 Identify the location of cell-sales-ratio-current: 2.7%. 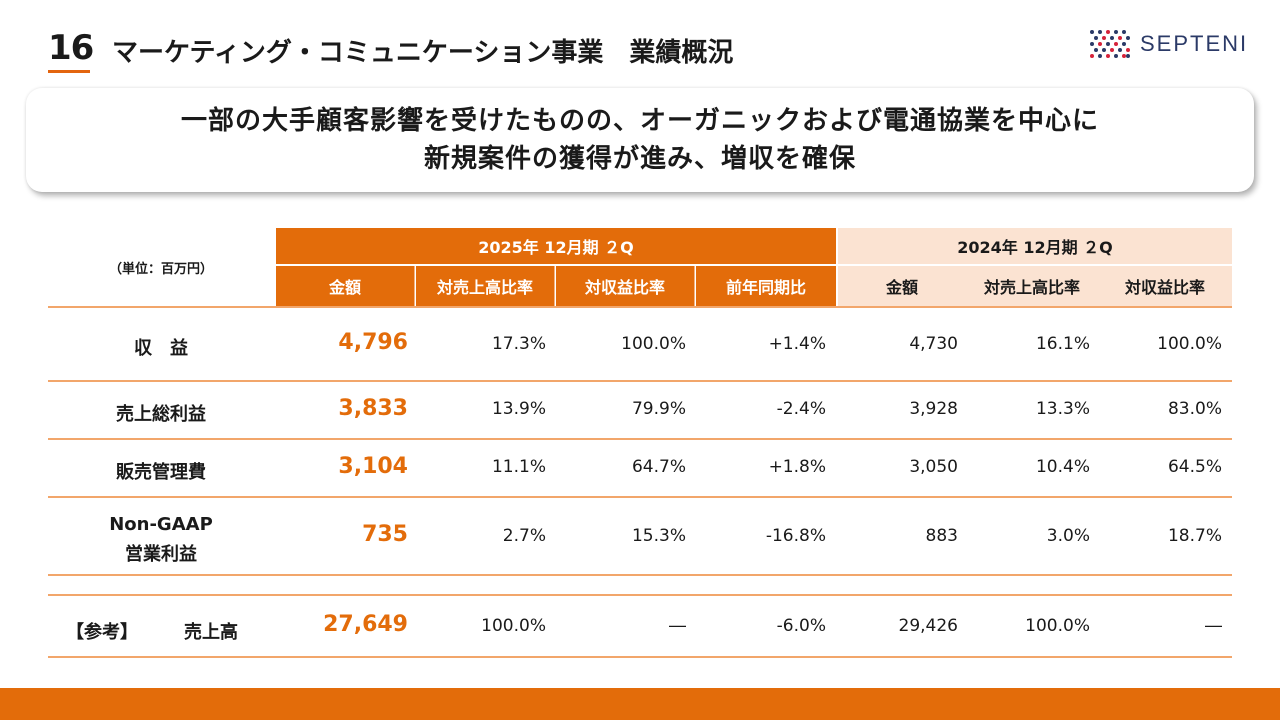
(524, 536).